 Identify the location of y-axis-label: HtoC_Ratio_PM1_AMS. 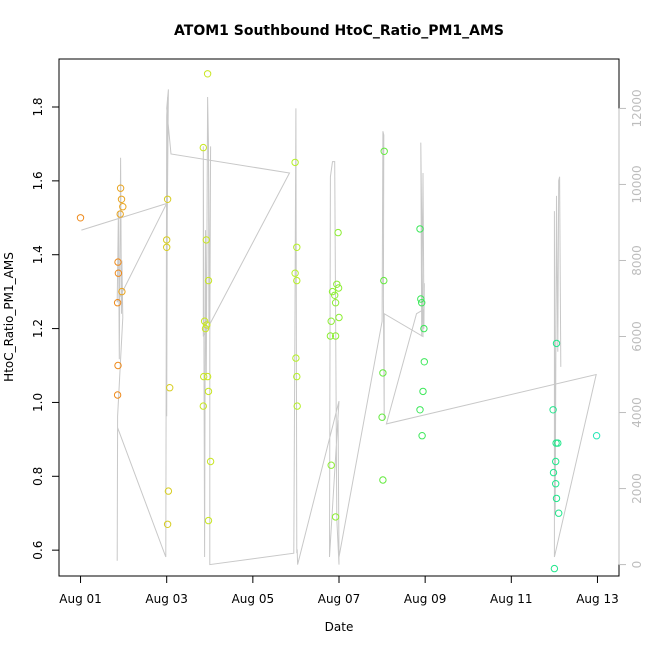
(9, 317).